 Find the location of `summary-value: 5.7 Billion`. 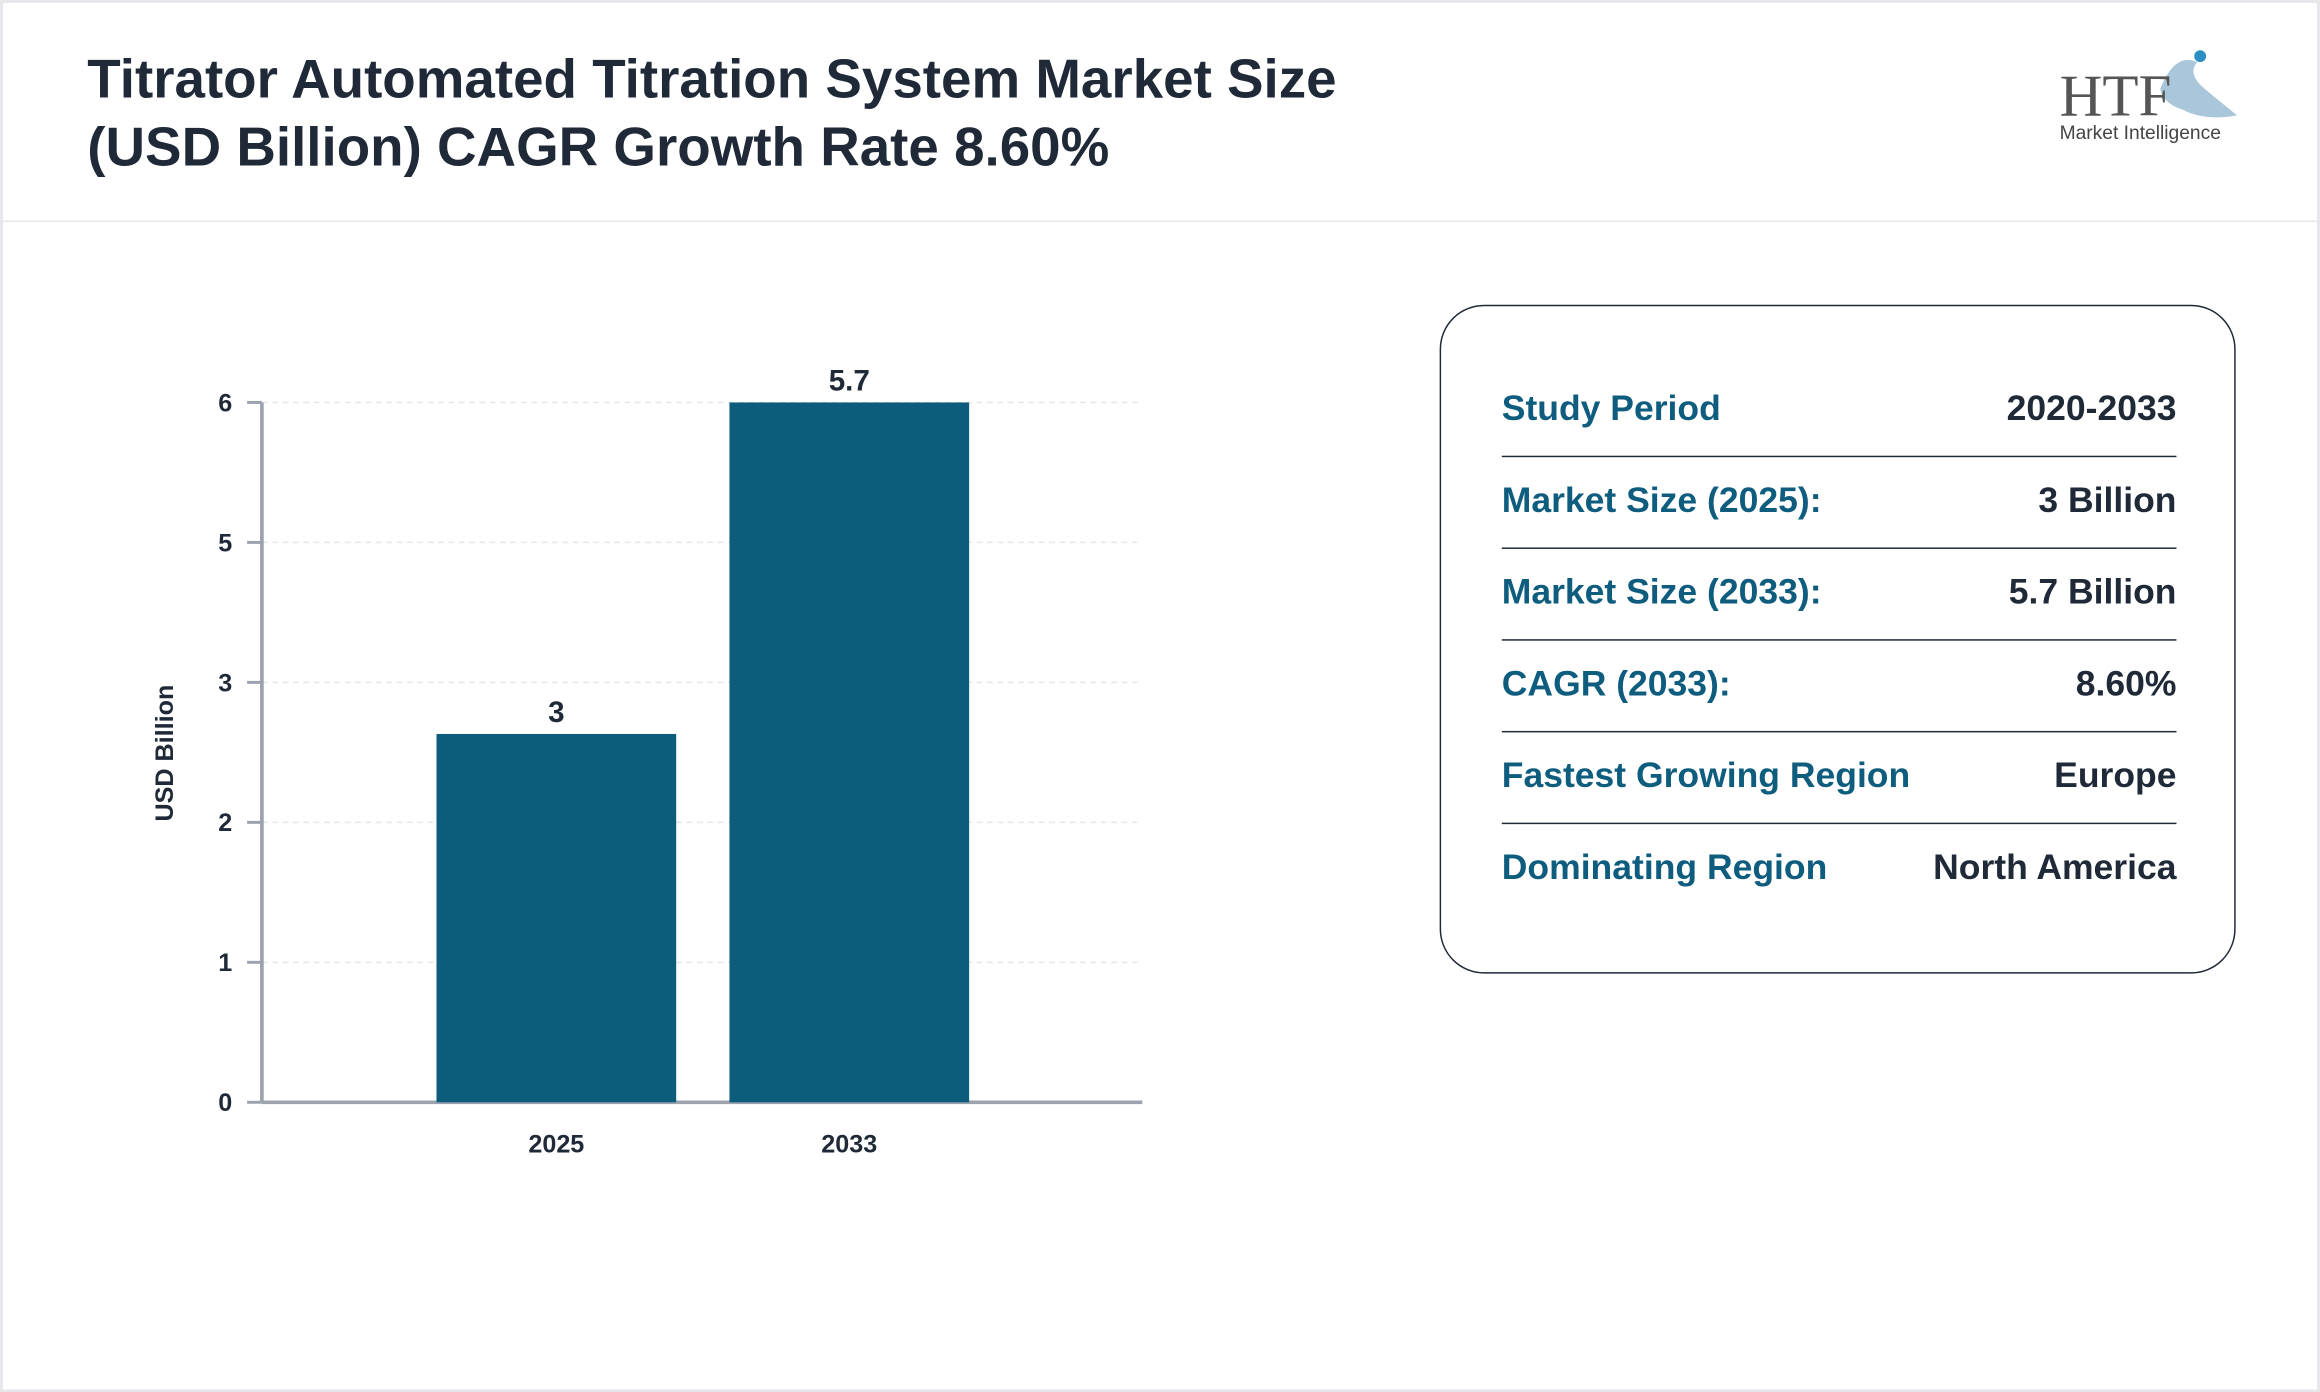

summary-value: 5.7 Billion is located at coordinates (2092, 592).